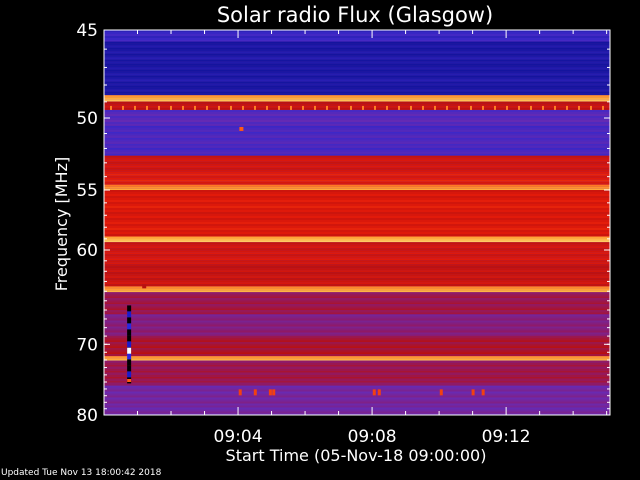  I want to click on y-axis-label: Frequency [MHz], so click(61, 224).